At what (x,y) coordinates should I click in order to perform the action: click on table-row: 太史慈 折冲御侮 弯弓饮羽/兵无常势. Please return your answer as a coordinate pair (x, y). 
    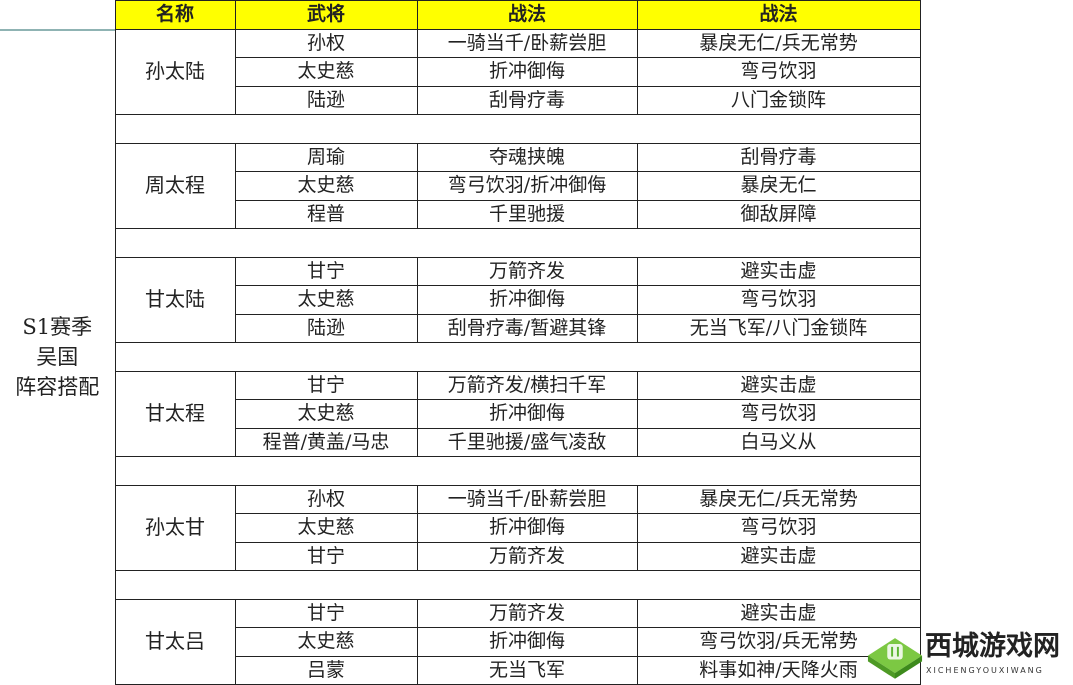
    Looking at the image, I should click on (460, 642).